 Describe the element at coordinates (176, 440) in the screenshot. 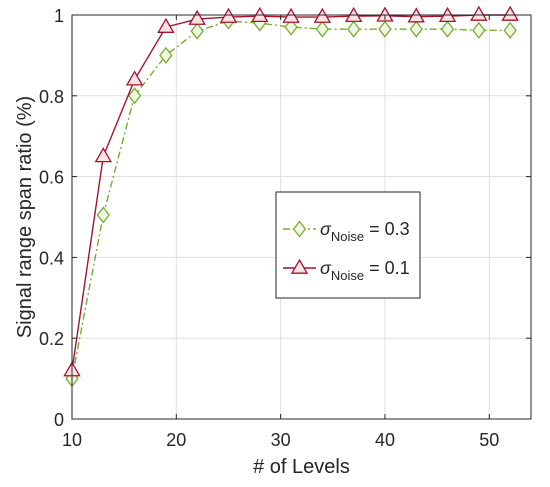

I see `x-tick-label: 20` at that location.